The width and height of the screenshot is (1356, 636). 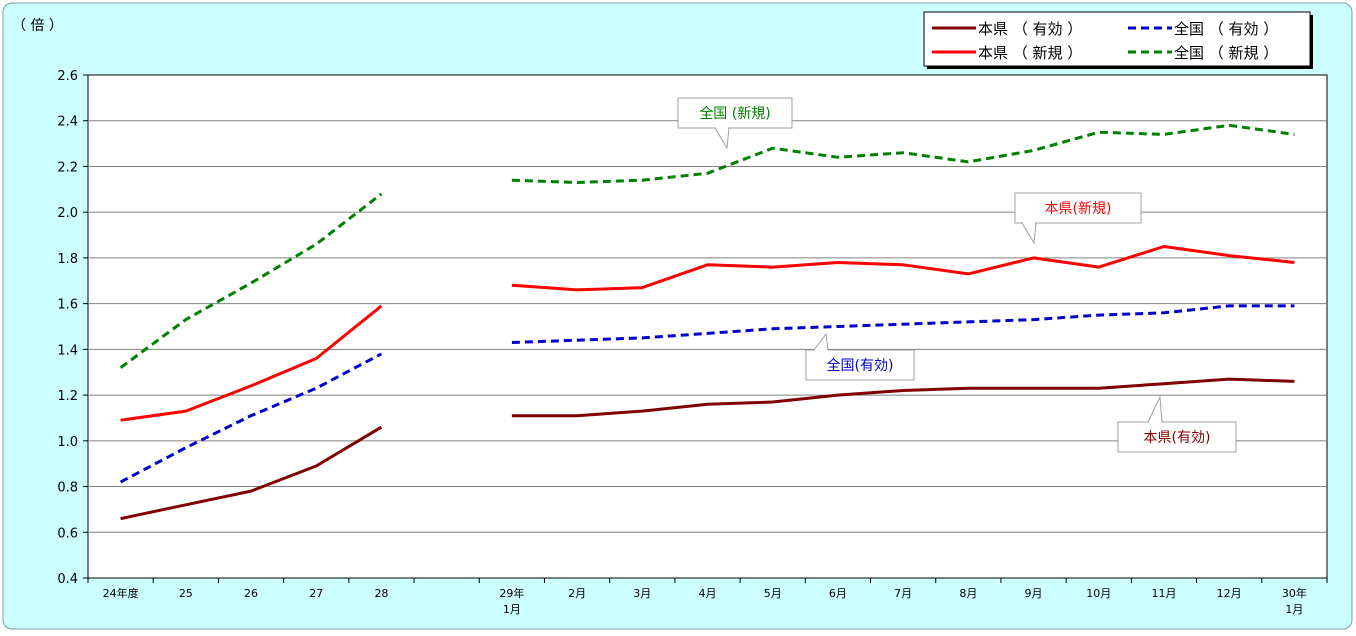 I want to click on x-tick-label: 3月, so click(x=642, y=593).